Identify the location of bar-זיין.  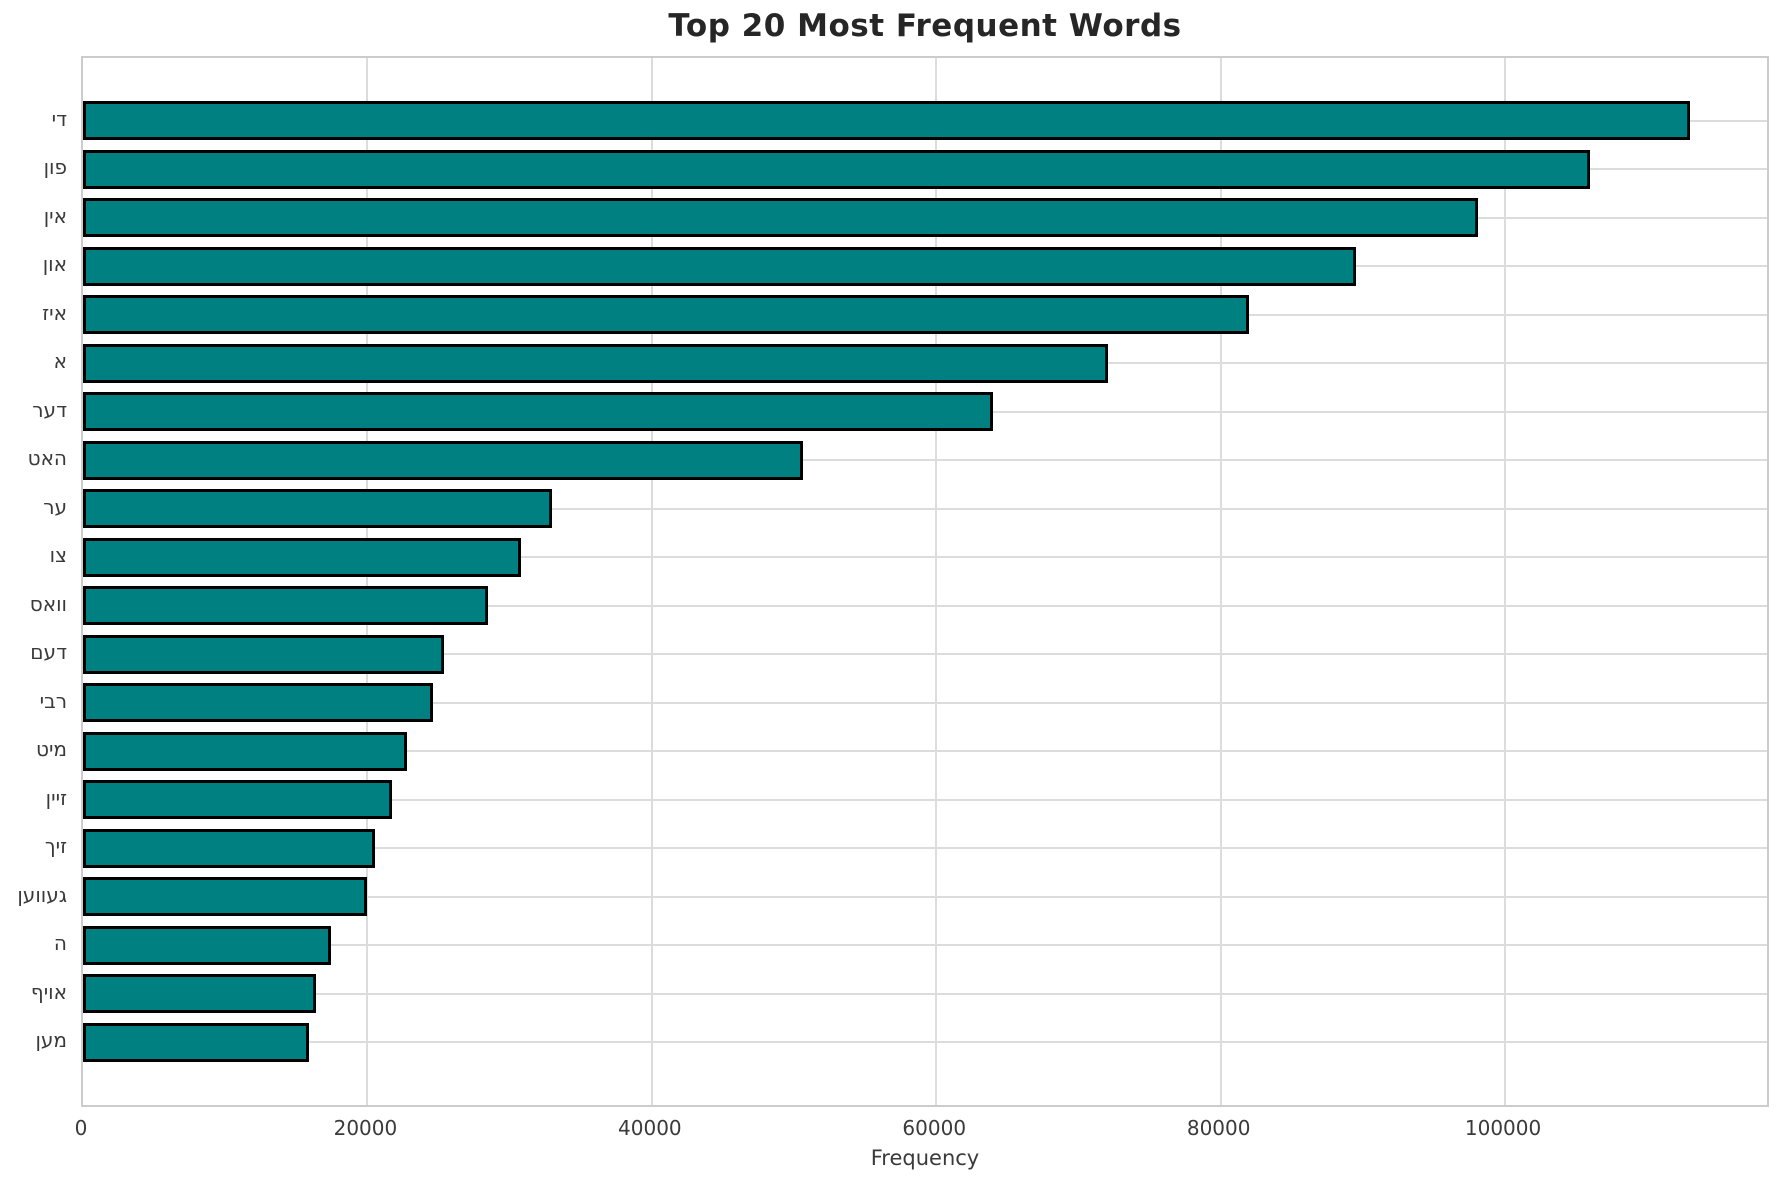
(237, 799).